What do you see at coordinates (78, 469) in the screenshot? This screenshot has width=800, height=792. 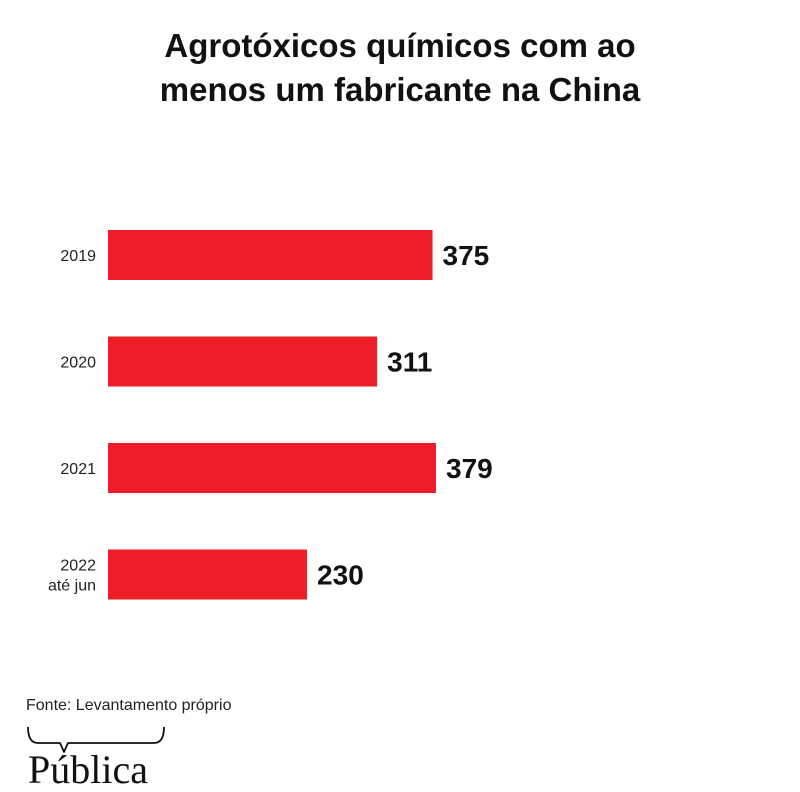 I see `category-label-2: 2021` at bounding box center [78, 469].